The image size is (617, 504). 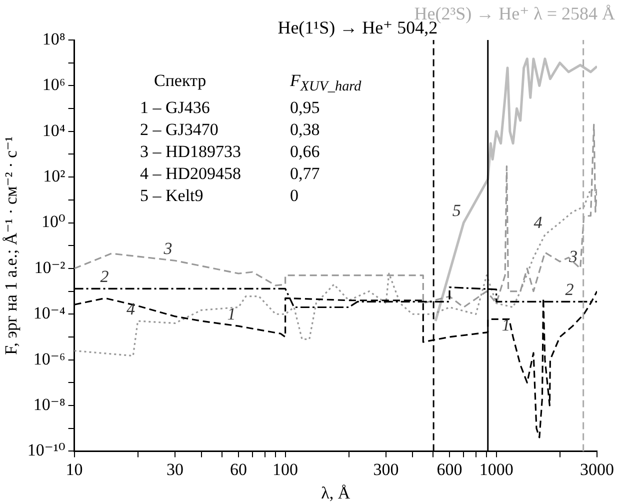 What do you see at coordinates (172, 196) in the screenshot?
I see `annotation: 5 – Kelt9` at bounding box center [172, 196].